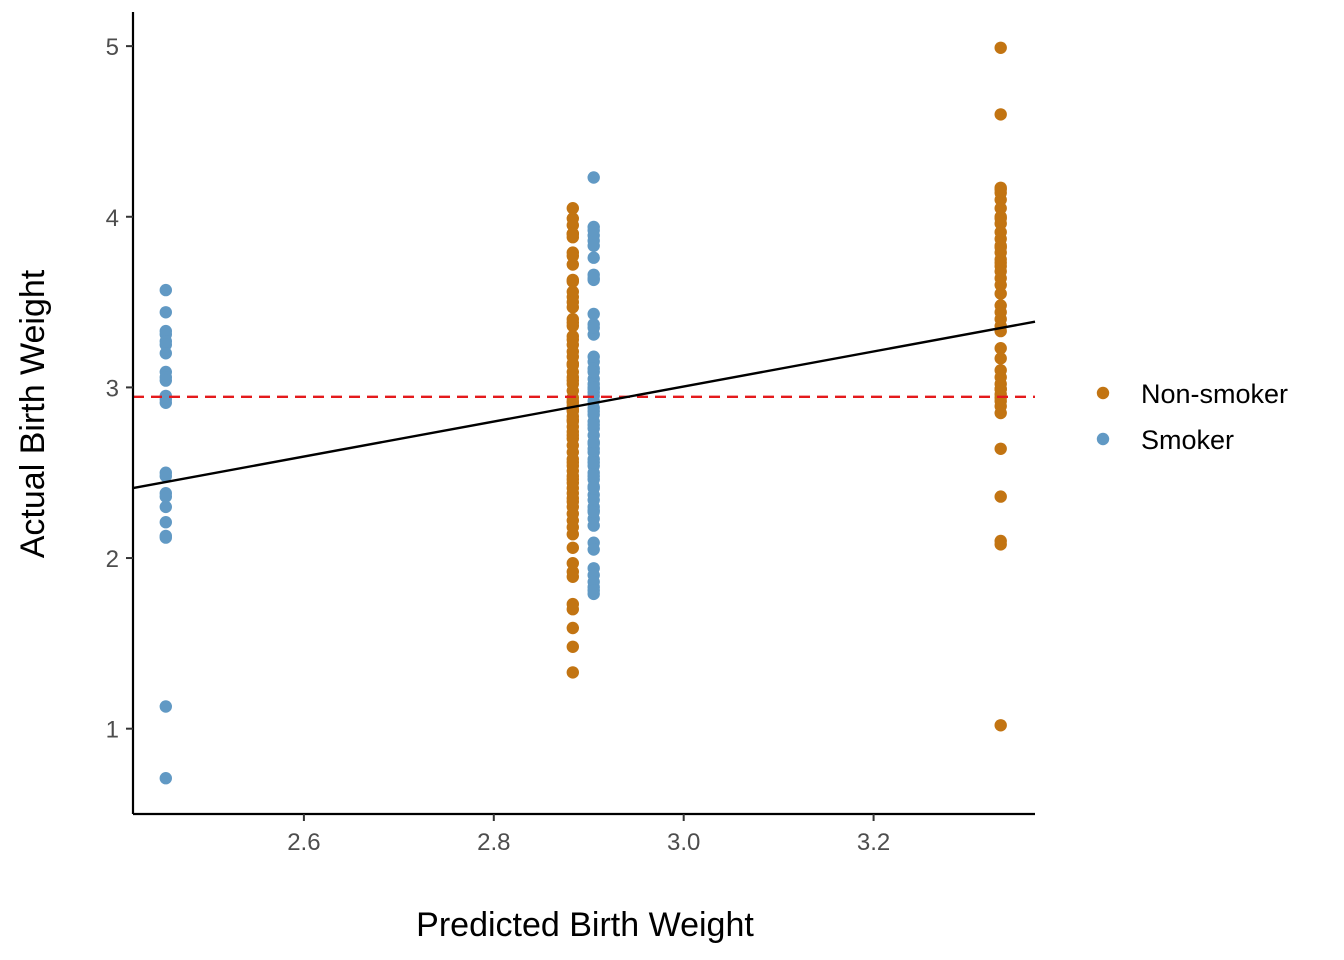  Describe the element at coordinates (112, 47) in the screenshot. I see `y-tick-label: 5` at that location.